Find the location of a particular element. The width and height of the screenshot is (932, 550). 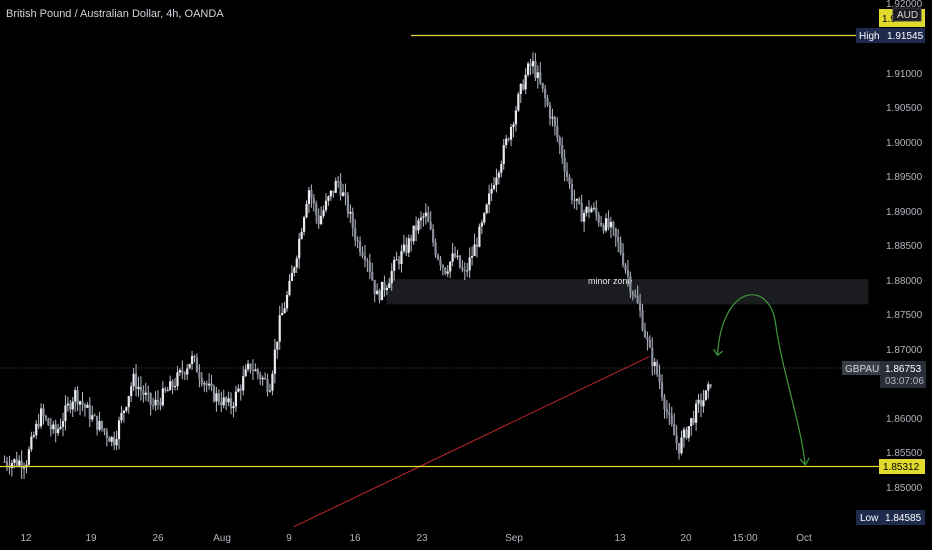

price-tick-label: 1.88000 is located at coordinates (904, 281).